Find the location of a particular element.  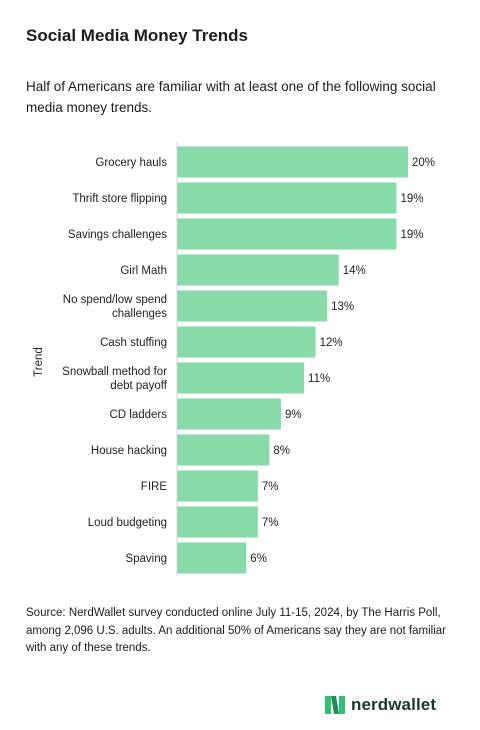

value-label: 8% is located at coordinates (281, 451).